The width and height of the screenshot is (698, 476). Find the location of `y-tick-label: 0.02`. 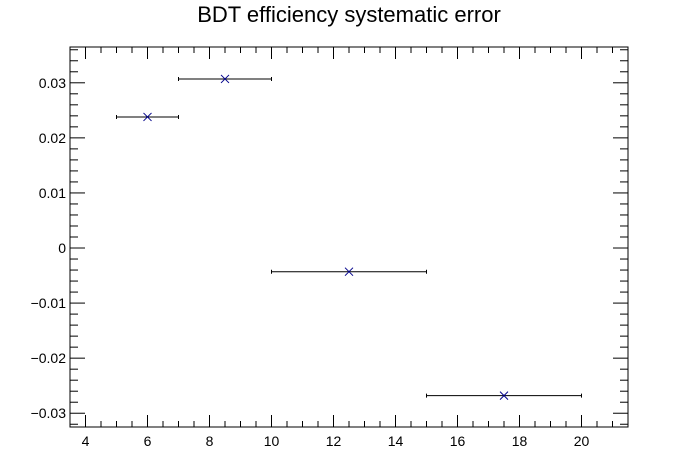

y-tick-label: 0.02 is located at coordinates (52, 138).